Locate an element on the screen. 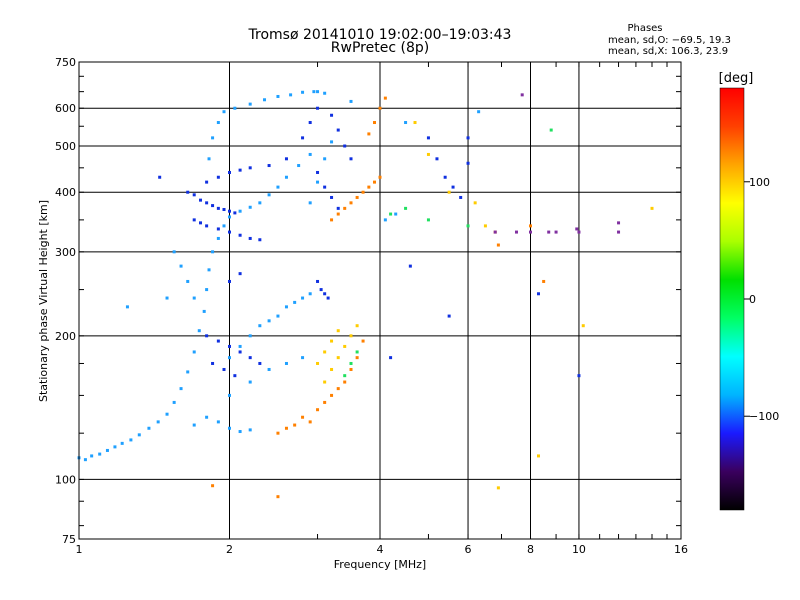 The width and height of the screenshot is (800, 600). x-tick-label: 8 is located at coordinates (530, 549).